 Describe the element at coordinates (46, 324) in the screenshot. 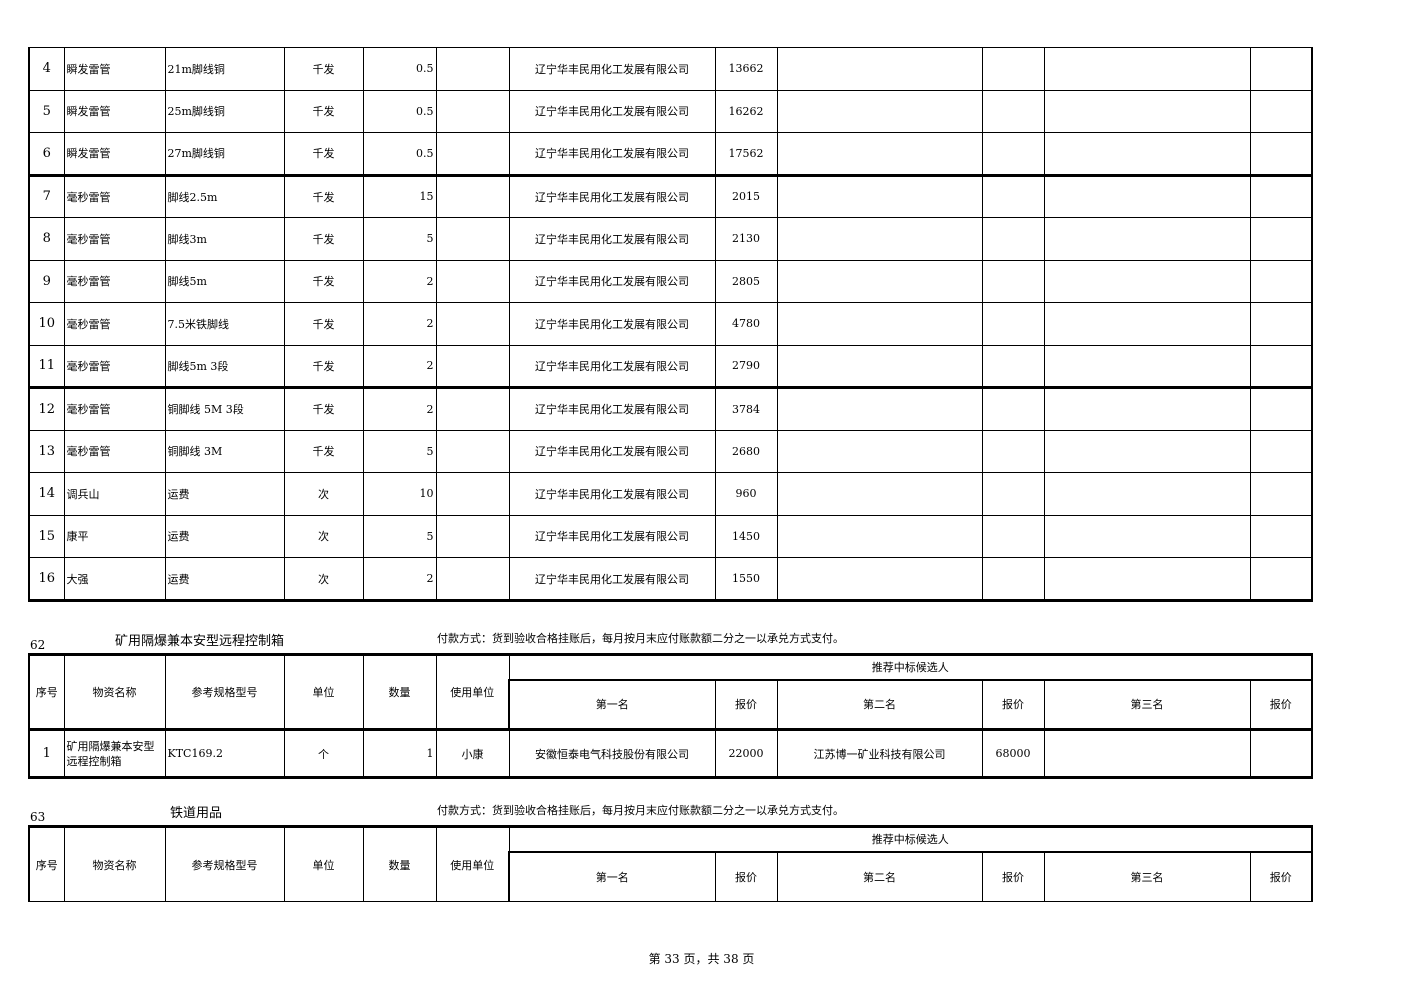

I see `cell-no: 10` at that location.